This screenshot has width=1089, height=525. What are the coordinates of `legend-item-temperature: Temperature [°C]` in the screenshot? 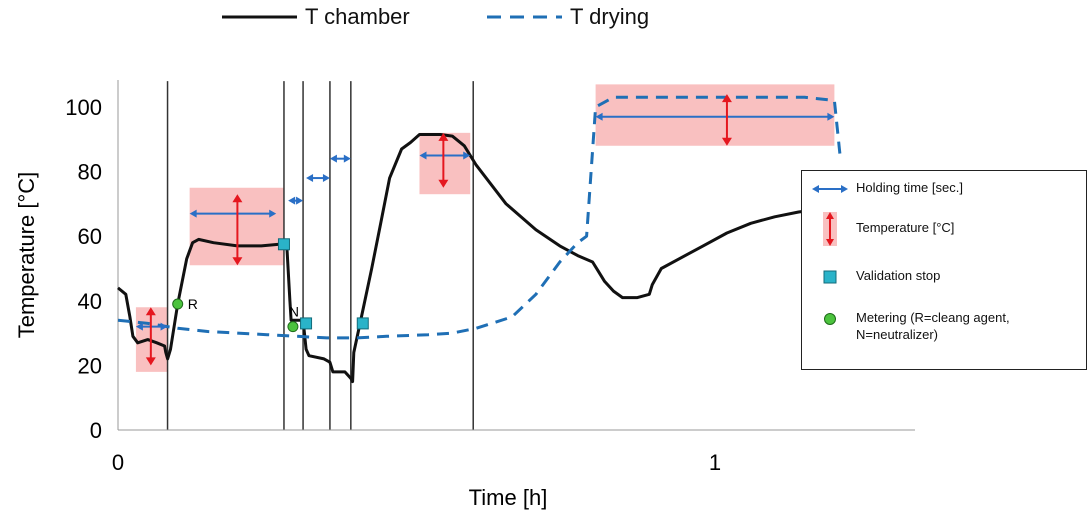 It's located at (946, 229).